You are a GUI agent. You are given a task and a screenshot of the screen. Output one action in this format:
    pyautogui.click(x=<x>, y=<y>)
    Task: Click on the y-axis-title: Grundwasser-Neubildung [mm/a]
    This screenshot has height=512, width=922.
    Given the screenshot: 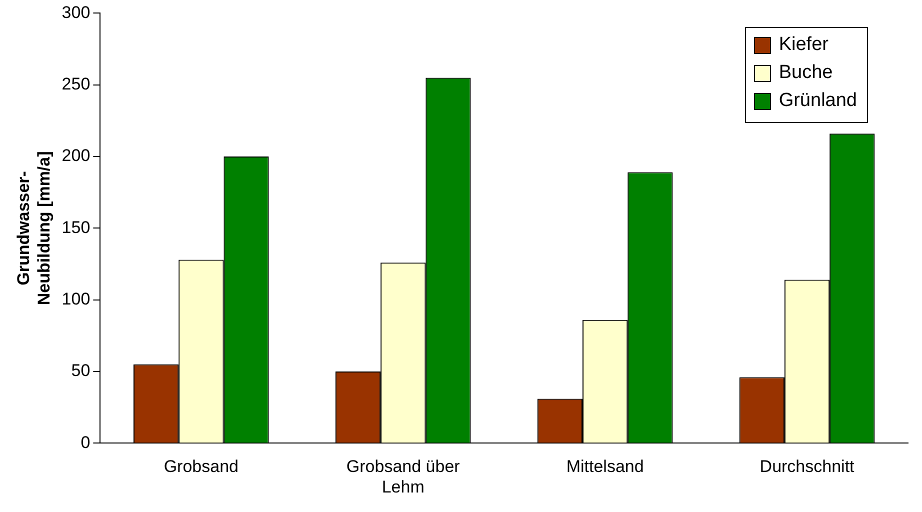 What is the action you would take?
    pyautogui.click(x=34, y=228)
    